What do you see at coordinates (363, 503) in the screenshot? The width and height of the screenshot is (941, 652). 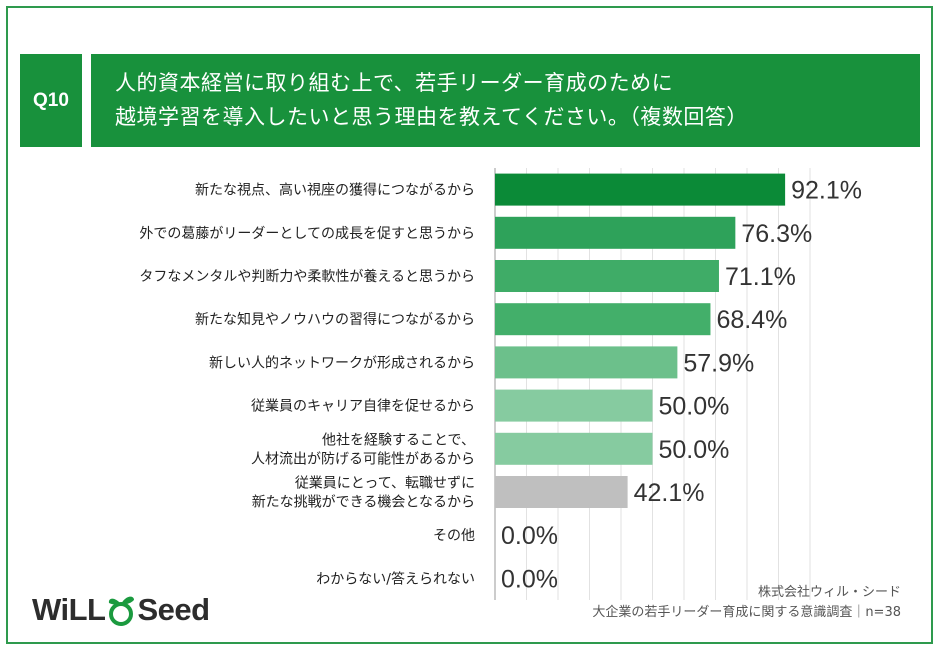 I see `category-label: 新たな挑戦ができる機会となるから` at bounding box center [363, 503].